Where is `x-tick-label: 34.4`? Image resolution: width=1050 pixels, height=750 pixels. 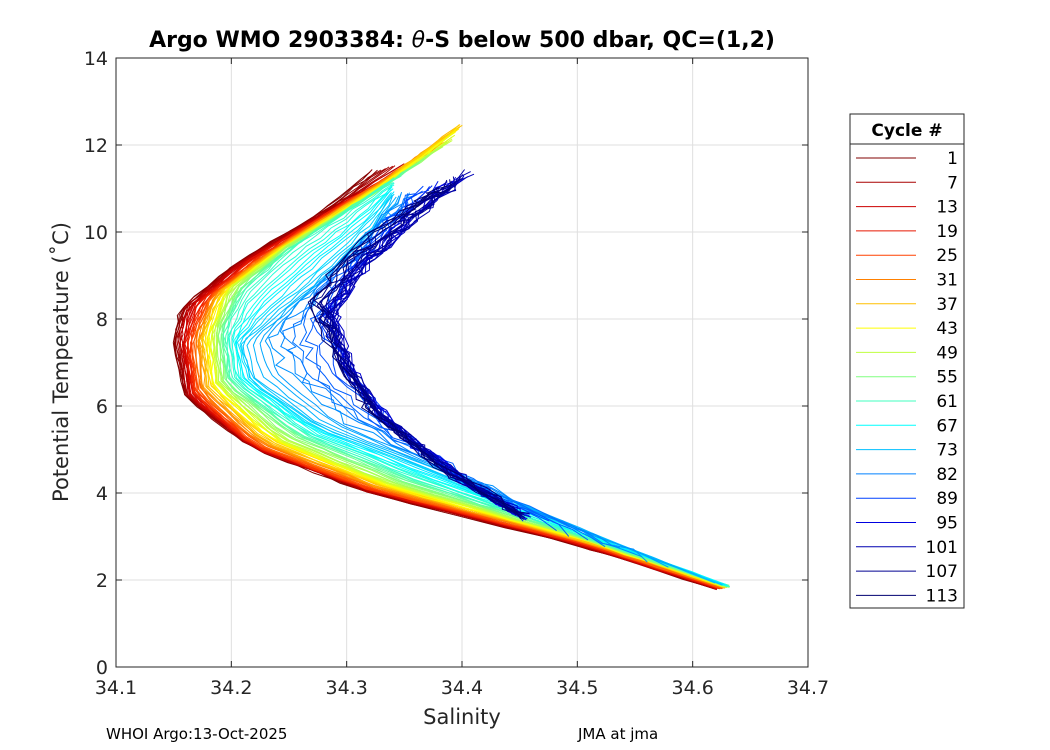
x-tick-label: 34.4 is located at coordinates (462, 688).